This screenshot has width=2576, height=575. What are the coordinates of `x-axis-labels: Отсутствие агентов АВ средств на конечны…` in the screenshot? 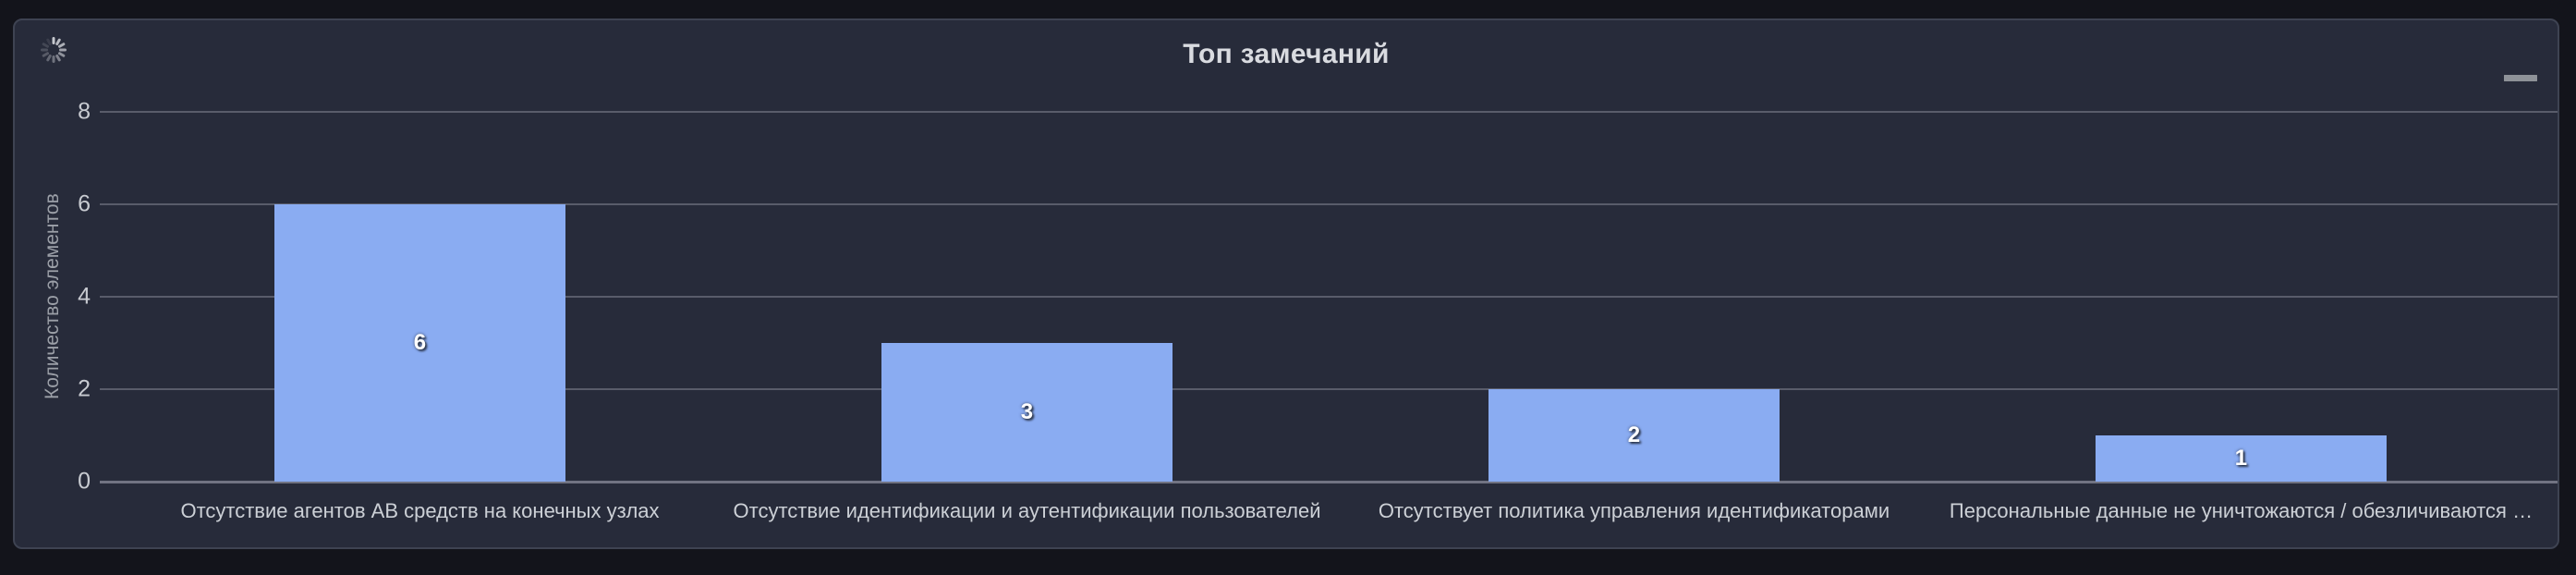 It's located at (1330, 515).